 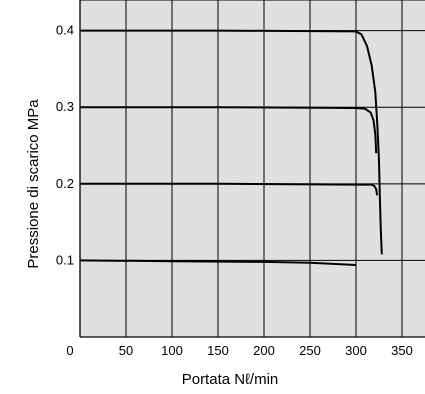 What do you see at coordinates (65, 259) in the screenshot?
I see `y-tick-label-0.1: 0.1` at bounding box center [65, 259].